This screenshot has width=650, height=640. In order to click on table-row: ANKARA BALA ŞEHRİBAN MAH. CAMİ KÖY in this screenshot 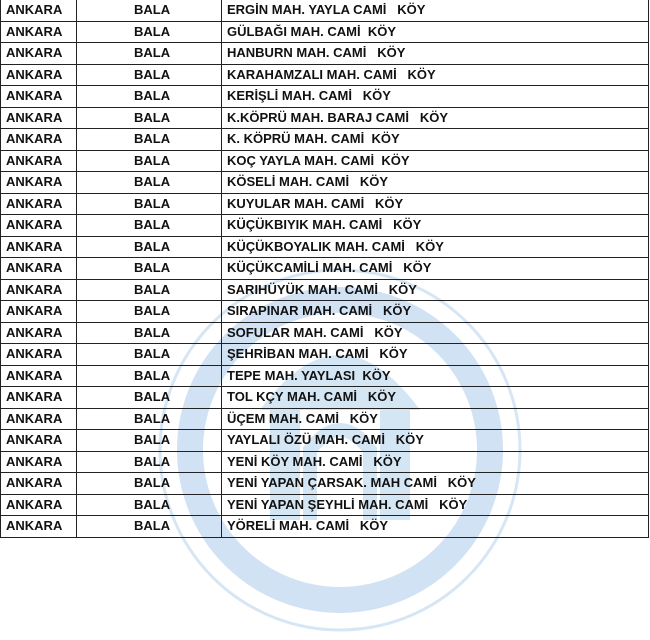, I will do `click(324, 354)`.